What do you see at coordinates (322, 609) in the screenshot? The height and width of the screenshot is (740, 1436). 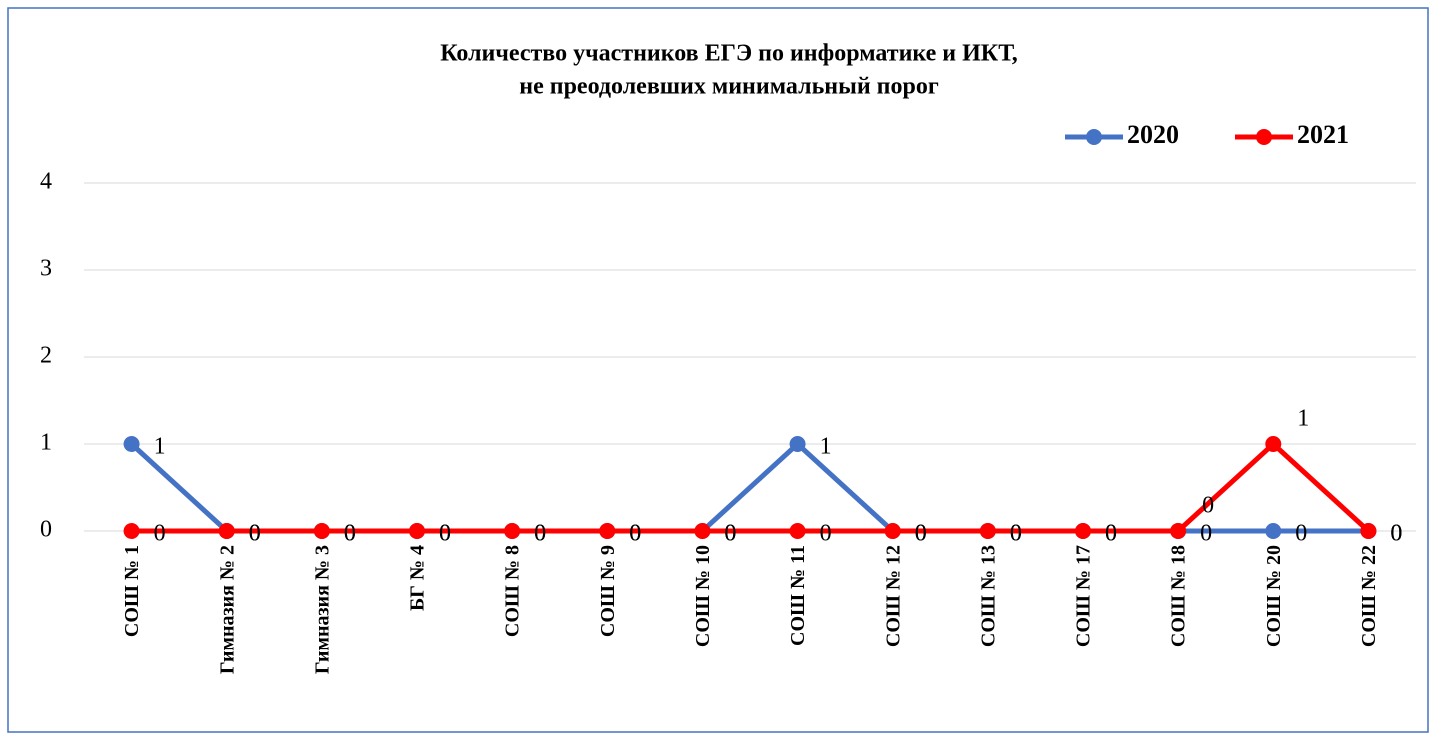 I see `x-tick-label: Гимназия № 3` at bounding box center [322, 609].